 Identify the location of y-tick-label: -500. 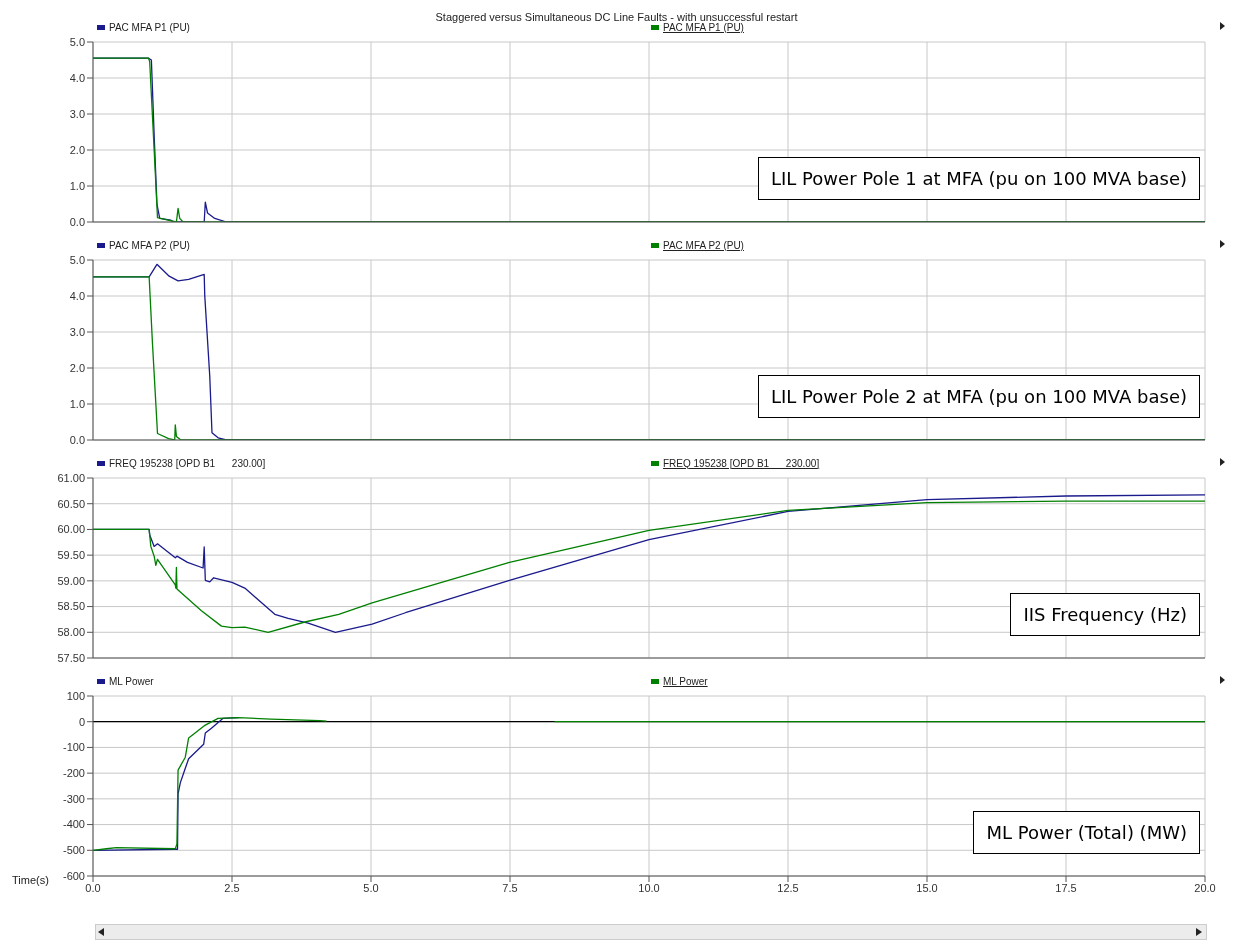
(73, 850).